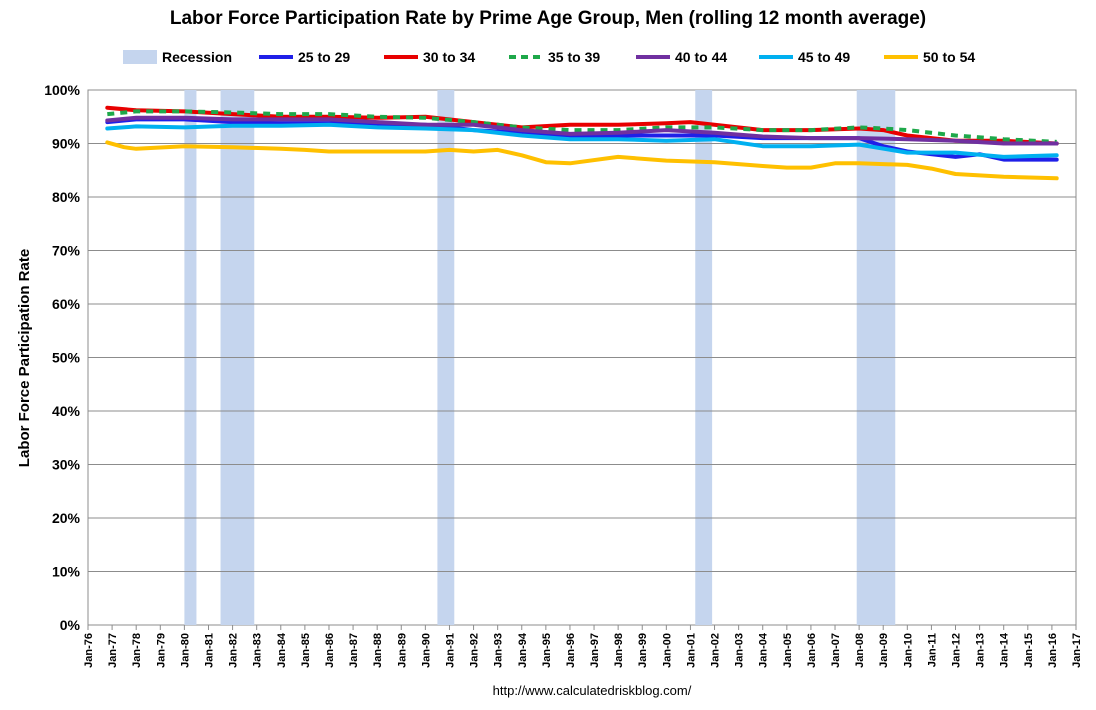  What do you see at coordinates (234, 650) in the screenshot?
I see `x-tick-label: Jan-82` at bounding box center [234, 650].